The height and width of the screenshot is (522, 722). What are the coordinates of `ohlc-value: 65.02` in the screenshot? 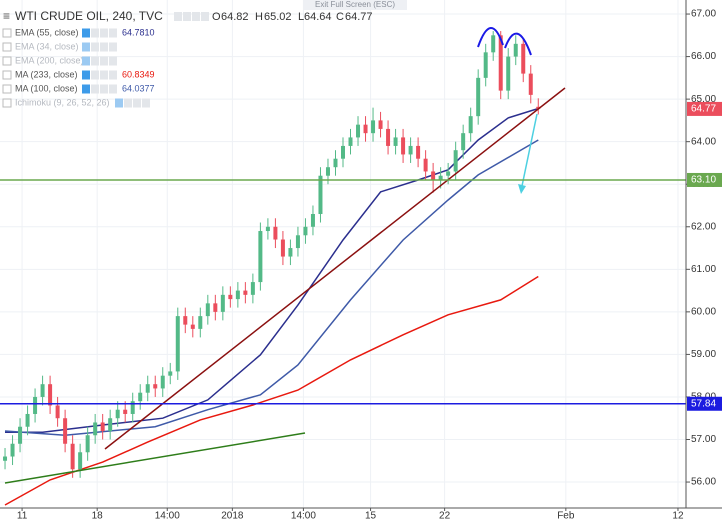 It's located at (278, 17).